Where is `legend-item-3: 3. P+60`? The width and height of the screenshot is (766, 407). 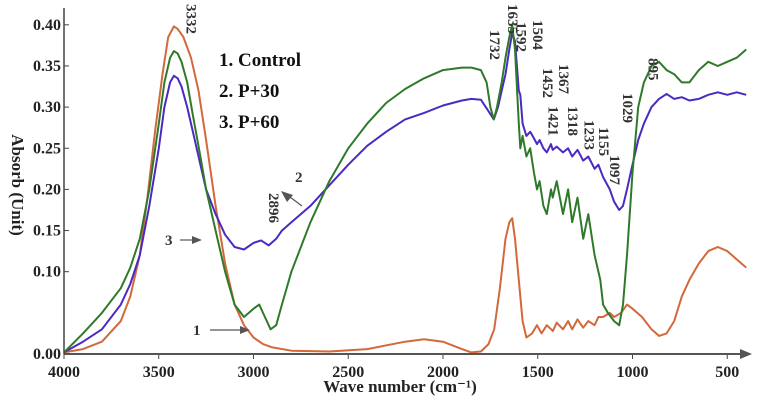 legend-item-3: 3. P+60 is located at coordinates (249, 122).